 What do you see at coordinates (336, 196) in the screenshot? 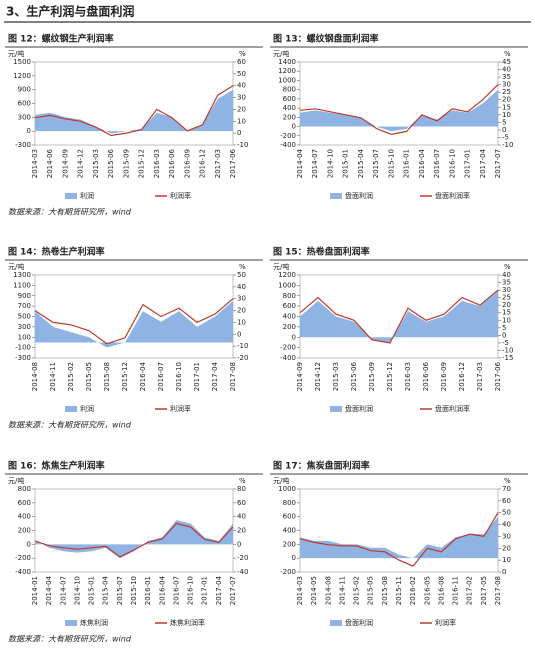
I see `legend-swatch` at bounding box center [336, 196].